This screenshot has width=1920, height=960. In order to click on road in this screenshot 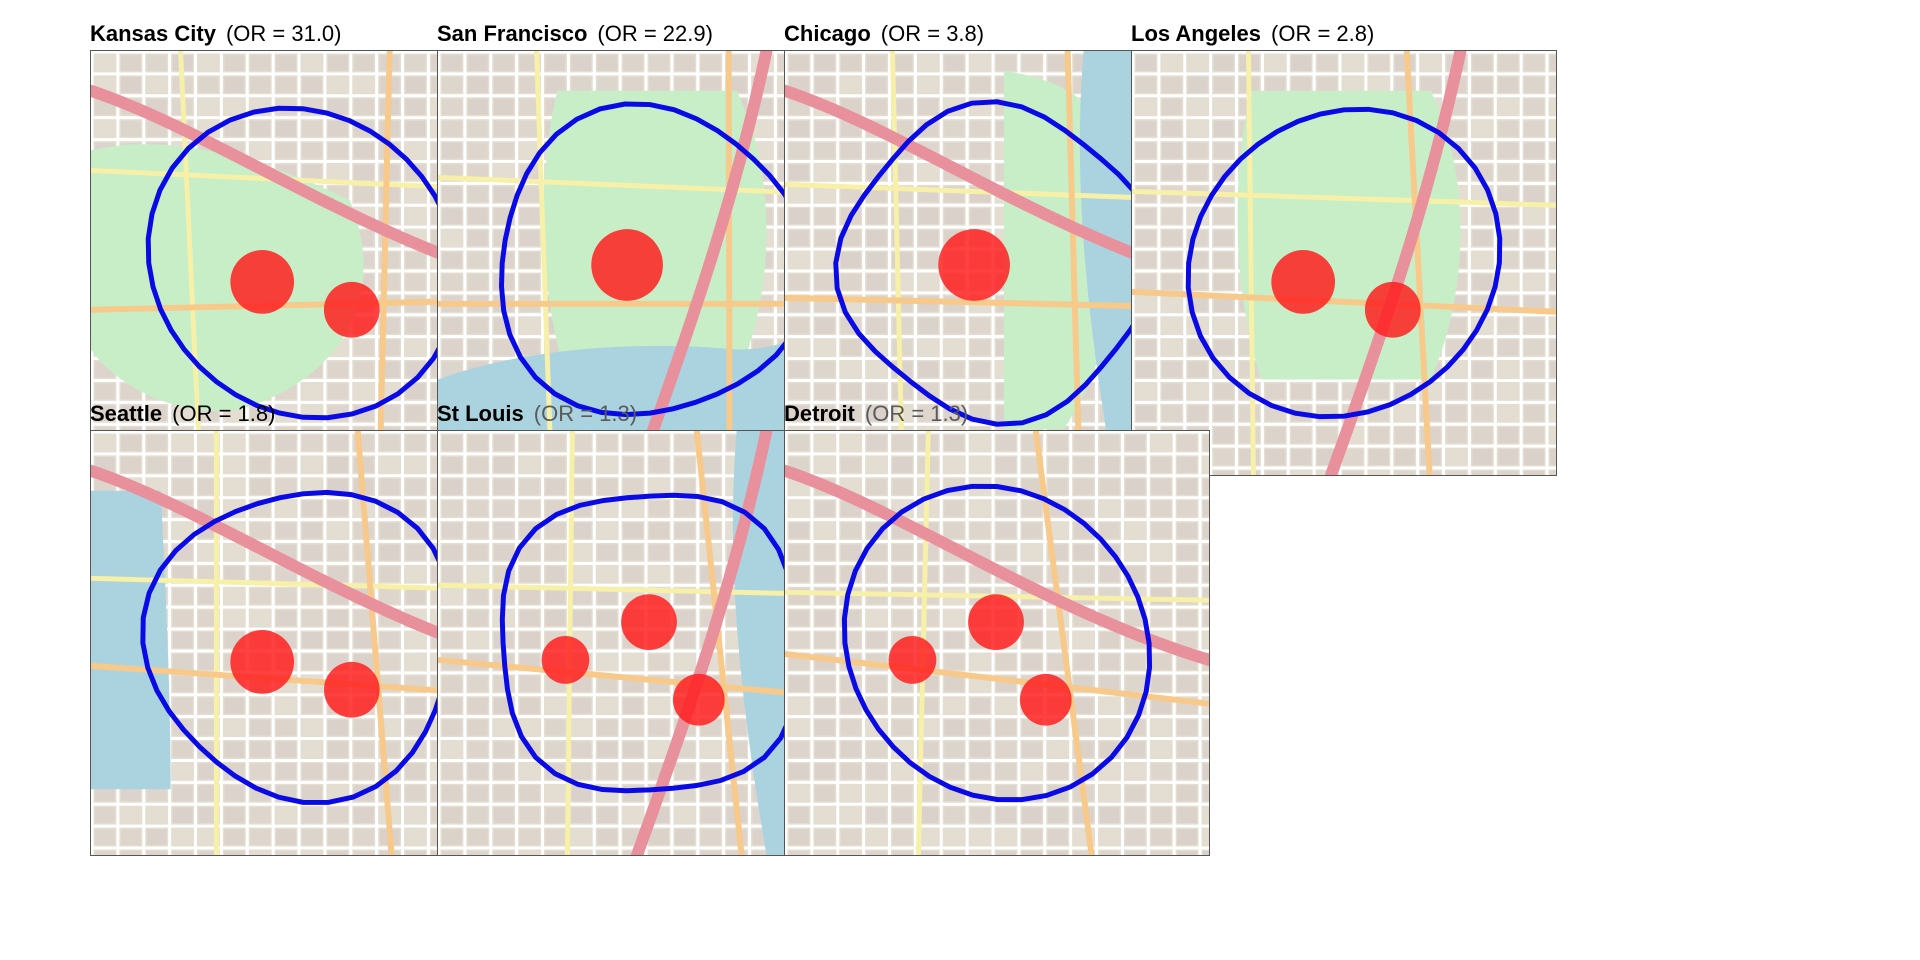, I will do `click(1250, 263)`.